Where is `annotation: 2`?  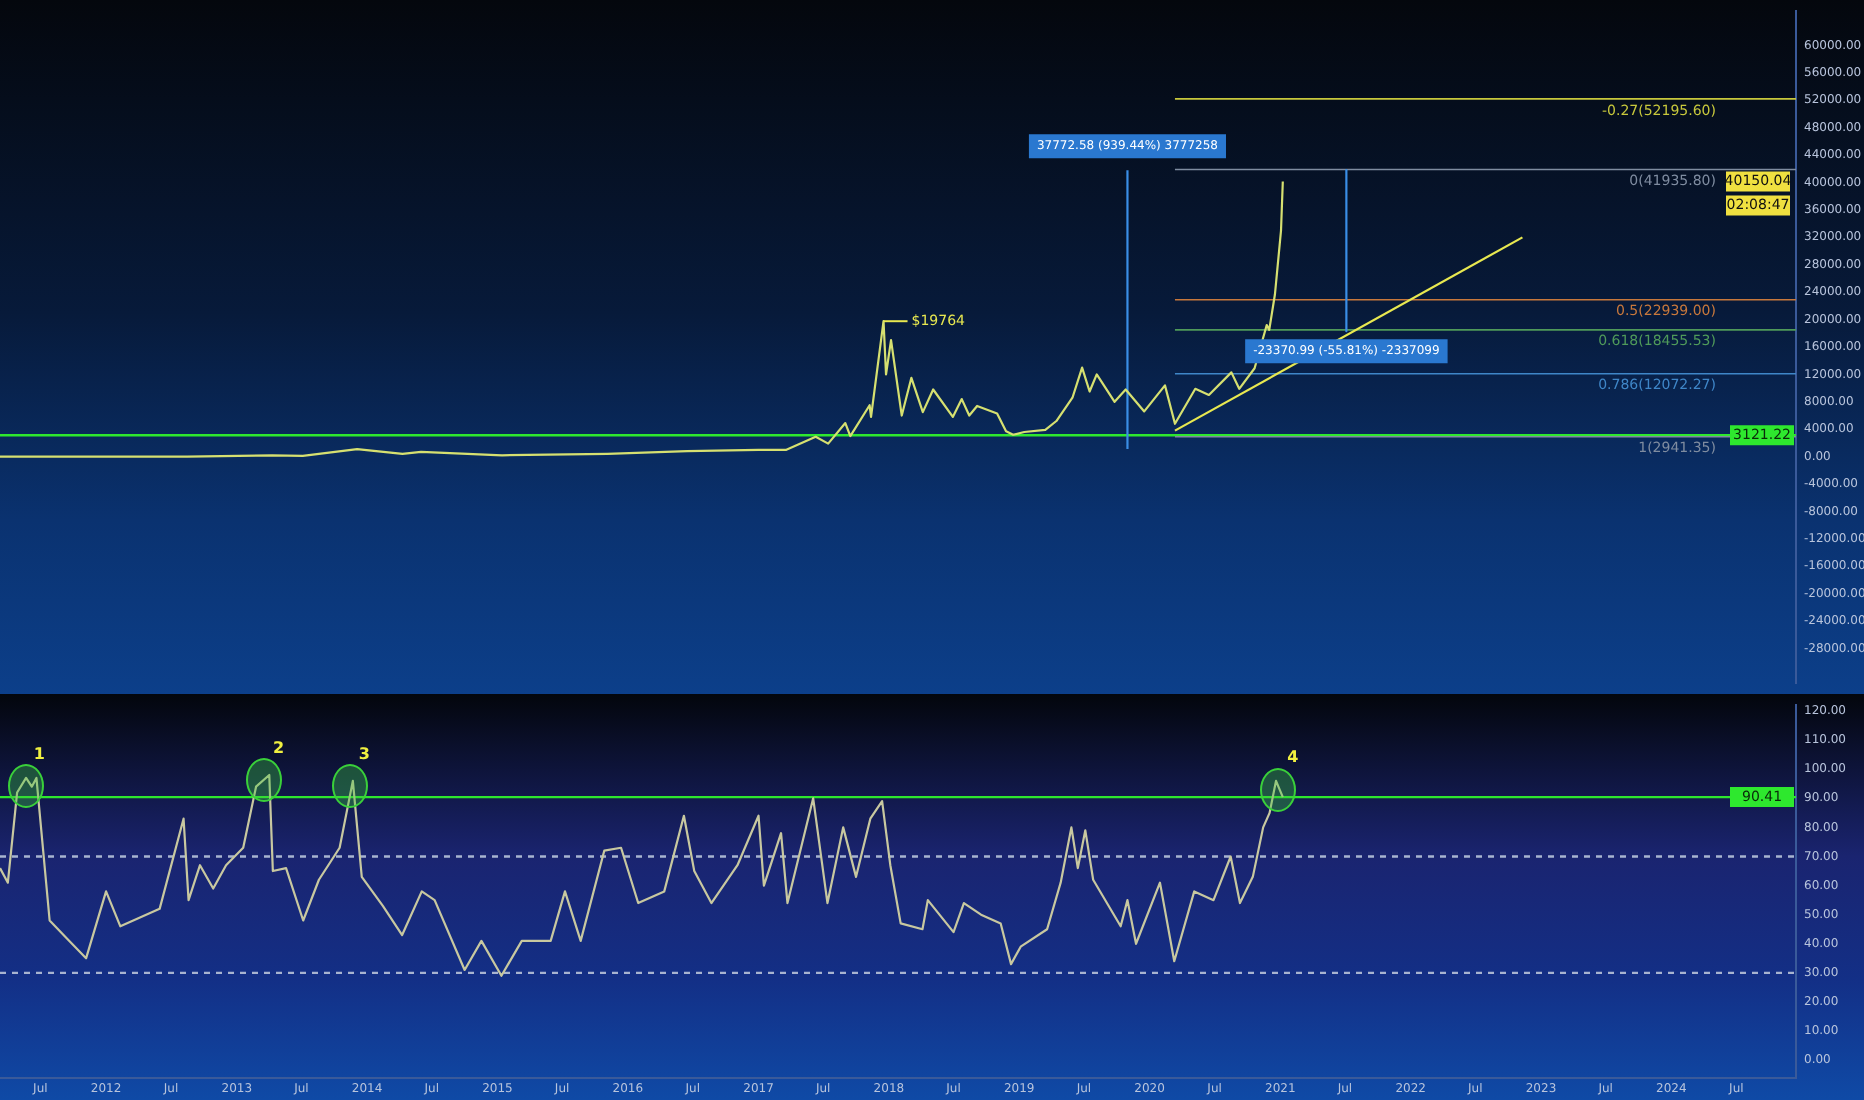
annotation: 2 is located at coordinates (279, 748).